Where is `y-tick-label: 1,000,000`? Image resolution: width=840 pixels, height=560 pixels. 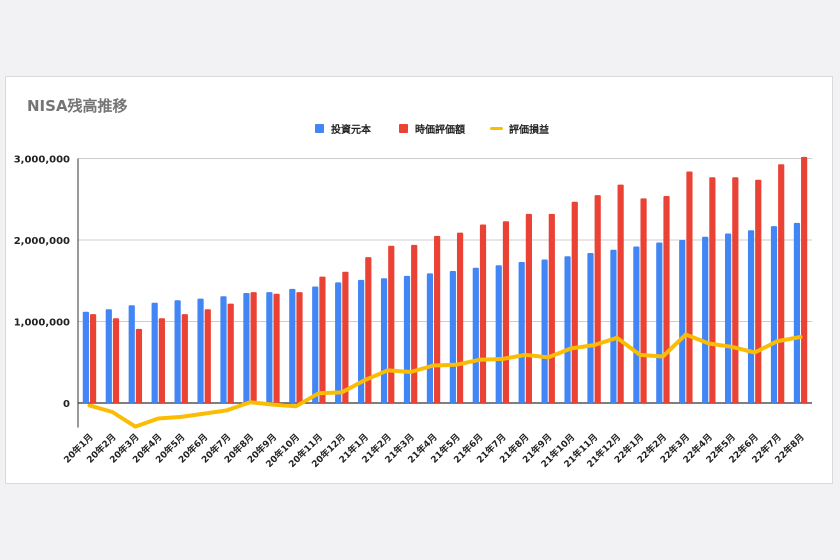 y-tick-label: 1,000,000 is located at coordinates (42, 323).